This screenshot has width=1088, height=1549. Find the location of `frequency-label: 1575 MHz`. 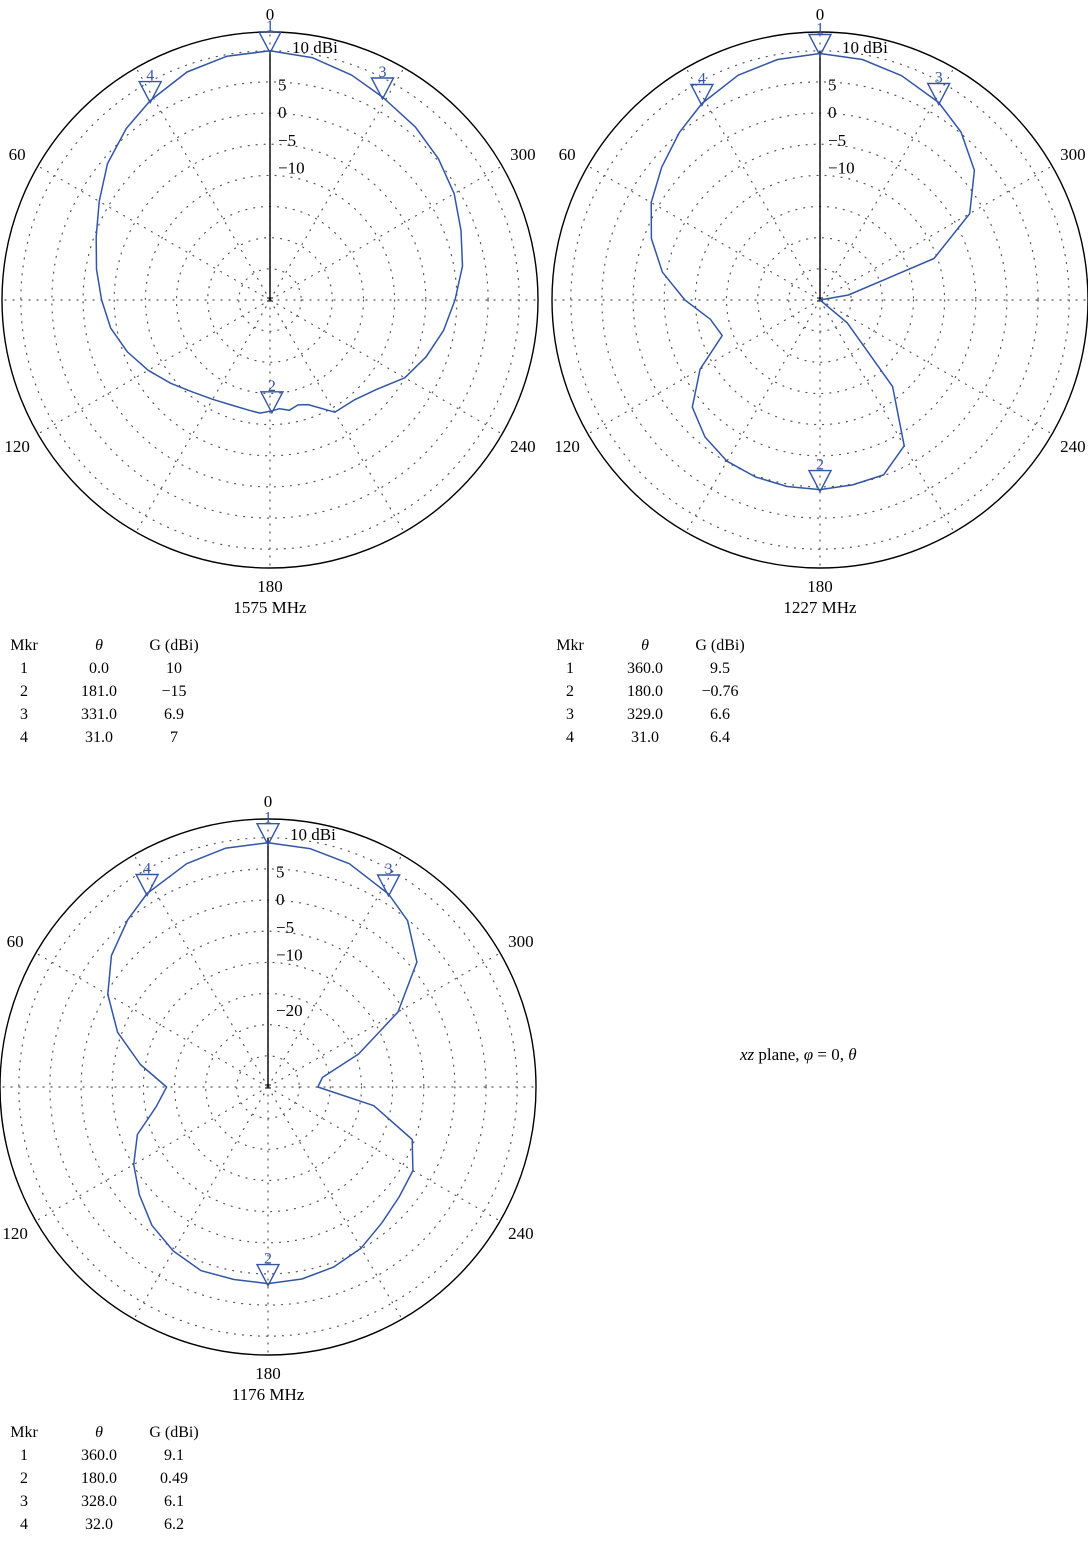

frequency-label: 1575 MHz is located at coordinates (270, 607).